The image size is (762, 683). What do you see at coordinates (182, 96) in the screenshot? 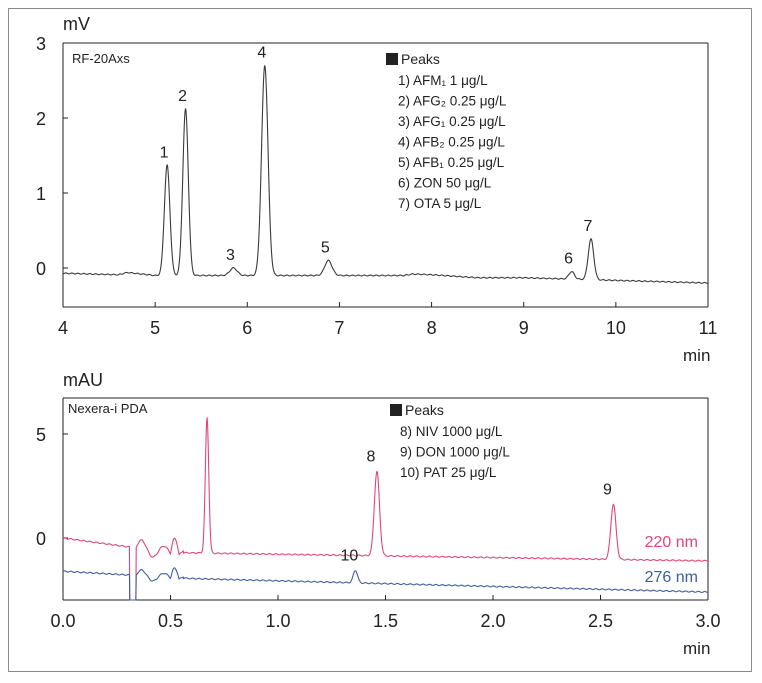
I see `top-peak-label: 2` at bounding box center [182, 96].